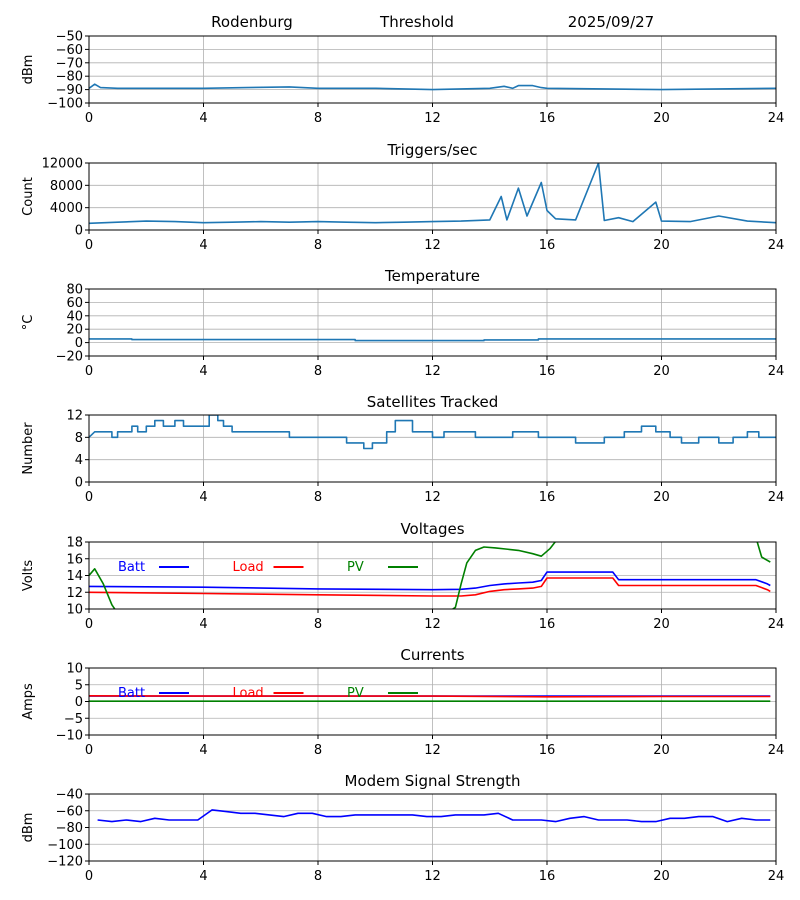 The image size is (800, 900). Describe the element at coordinates (69, 77) in the screenshot. I see `y-tick-label: −80` at that location.